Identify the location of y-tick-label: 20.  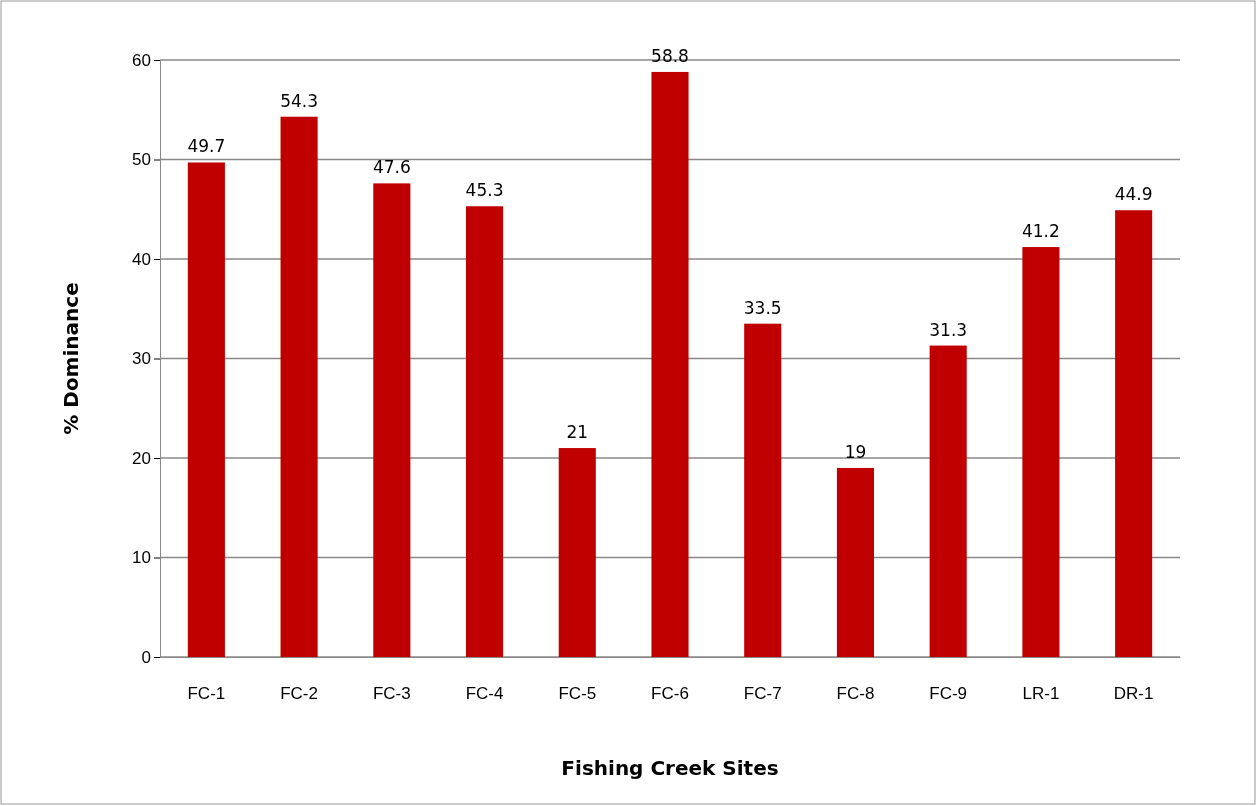
(141, 458).